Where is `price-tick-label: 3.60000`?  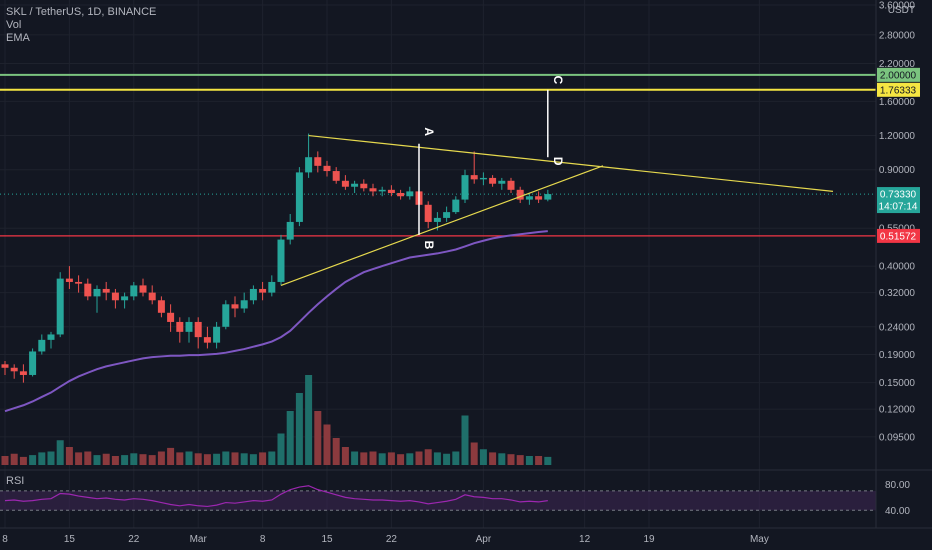 price-tick-label: 3.60000 is located at coordinates (897, 6).